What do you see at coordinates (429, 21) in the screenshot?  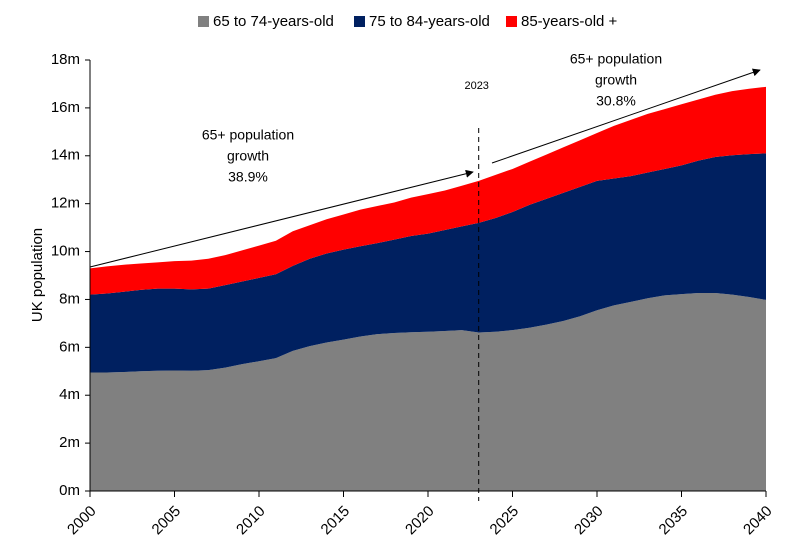 I see `legend-label: 75 to 84-years-old` at bounding box center [429, 21].